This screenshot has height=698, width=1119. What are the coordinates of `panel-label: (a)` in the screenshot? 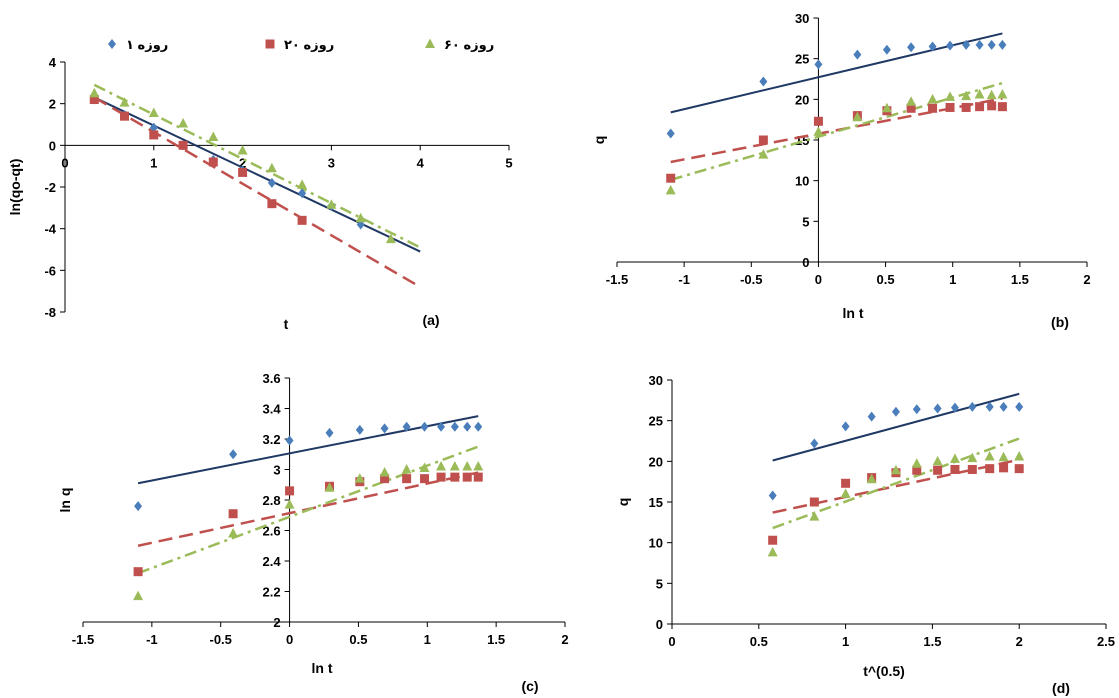 It's located at (430, 320).